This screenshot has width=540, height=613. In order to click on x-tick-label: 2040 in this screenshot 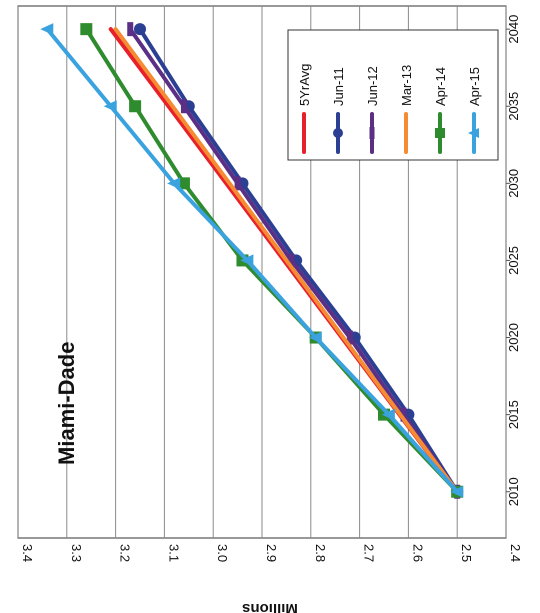, I will do `click(513, 29)`.